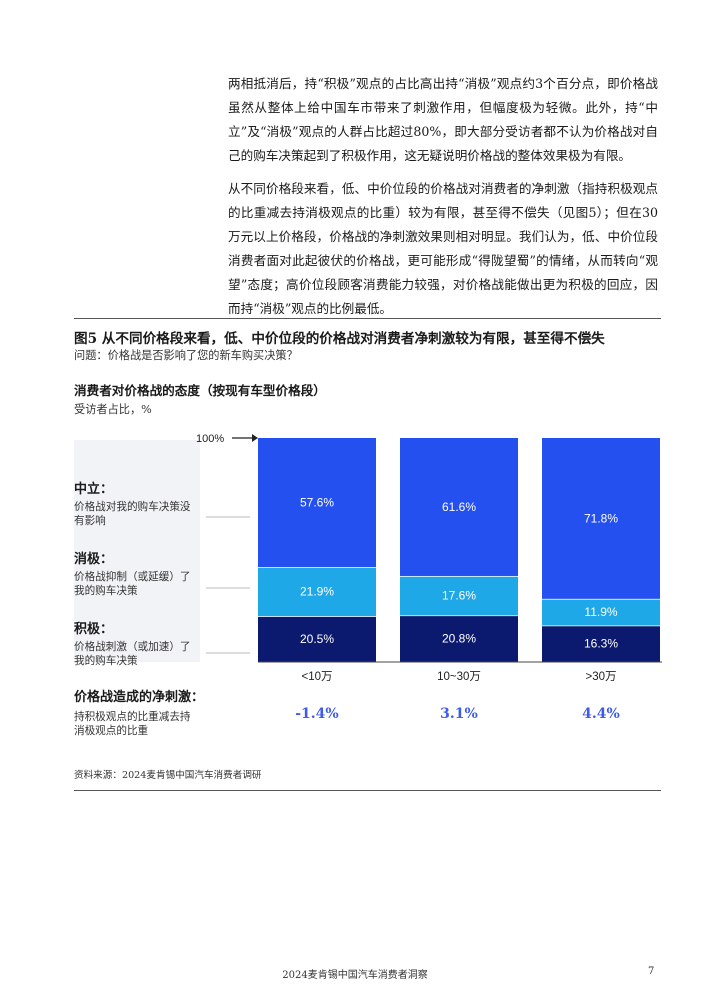  Describe the element at coordinates (459, 714) in the screenshot. I see `net-effect-value-1: 3.1%` at that location.